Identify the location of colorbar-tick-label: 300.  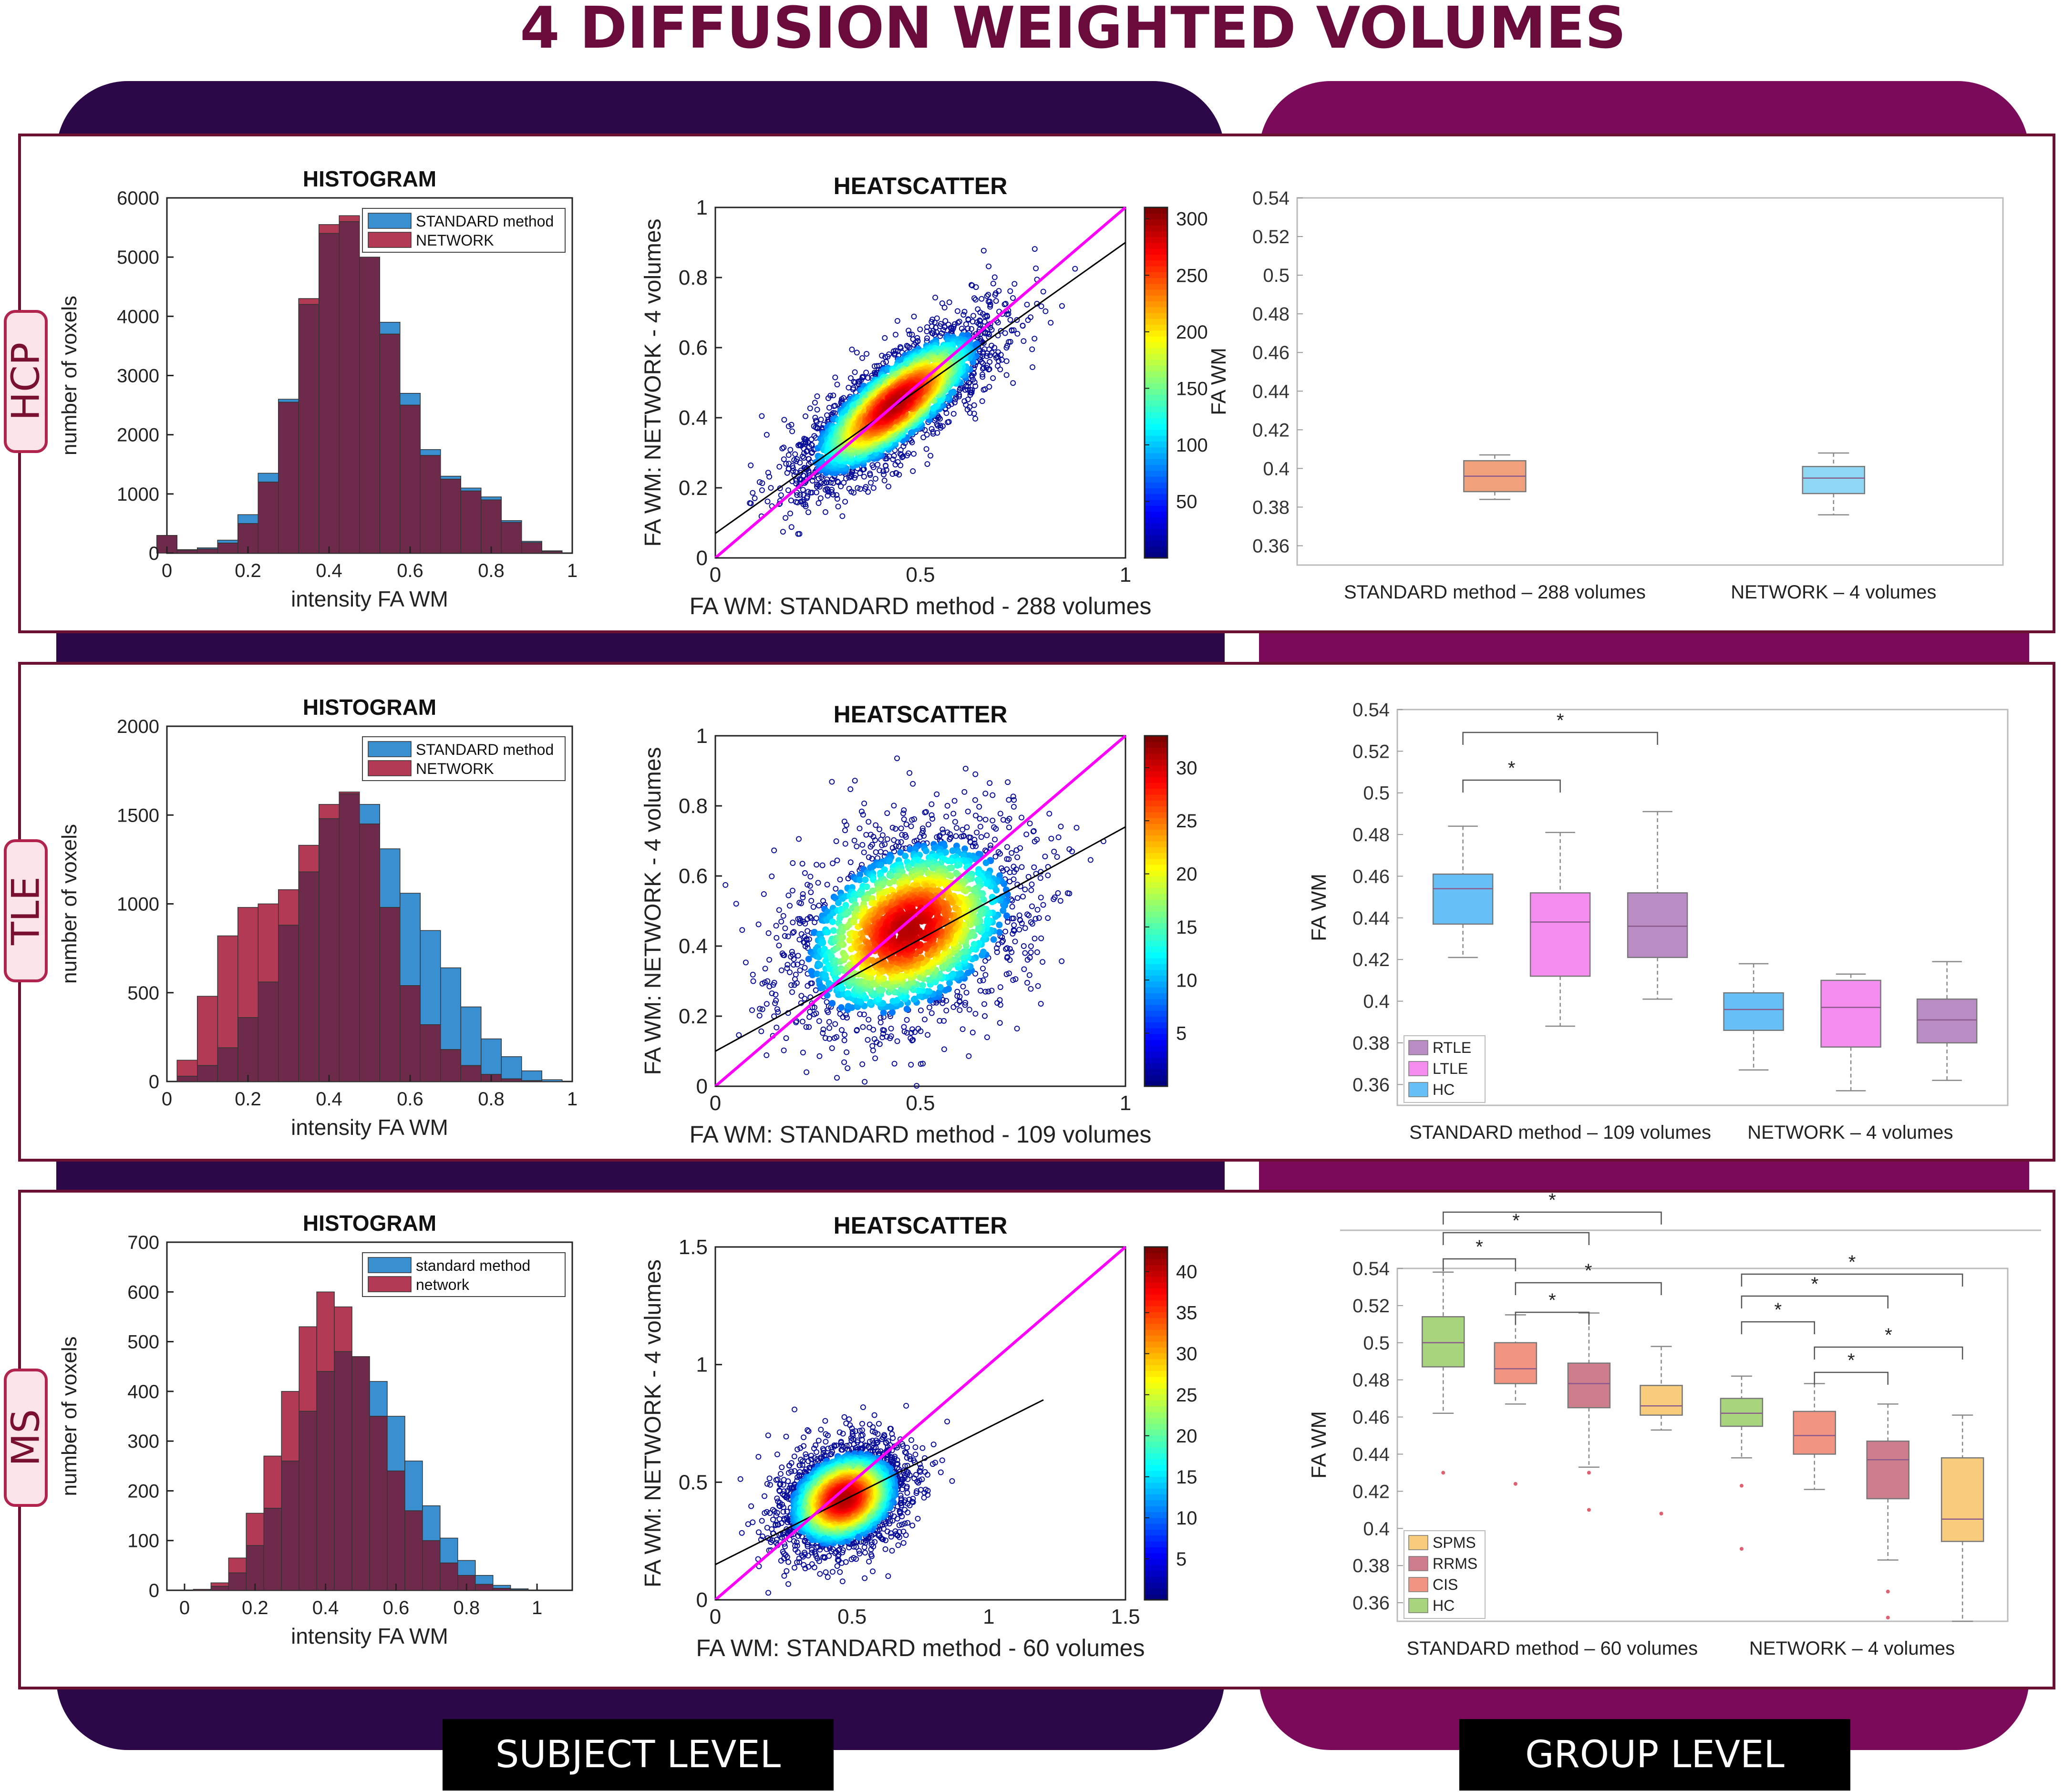
(1192, 219).